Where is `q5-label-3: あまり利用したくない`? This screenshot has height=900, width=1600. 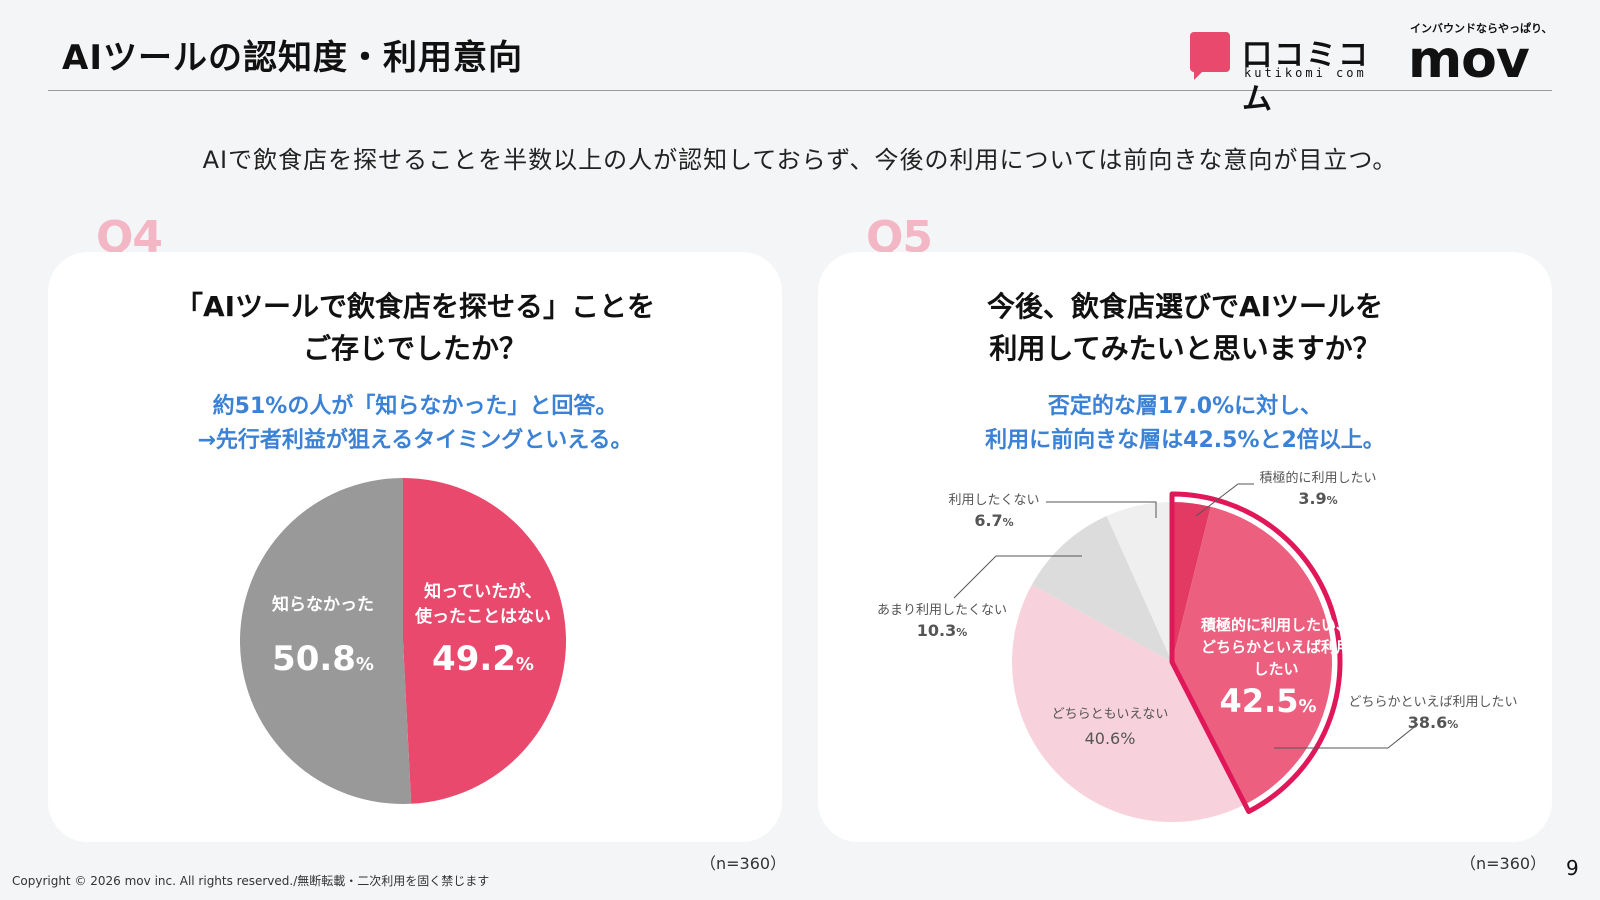
q5-label-3: あまり利用したくない is located at coordinates (942, 610).